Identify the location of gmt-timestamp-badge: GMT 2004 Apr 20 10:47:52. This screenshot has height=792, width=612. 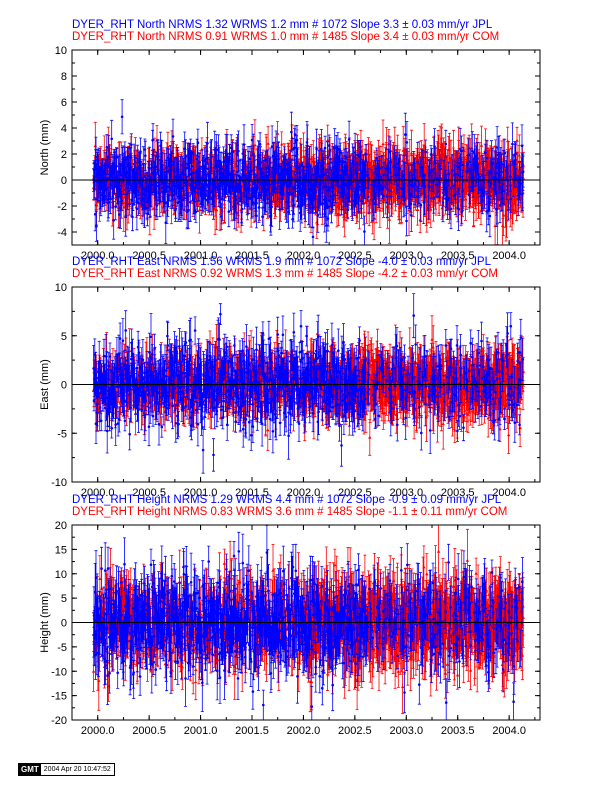
(66, 769).